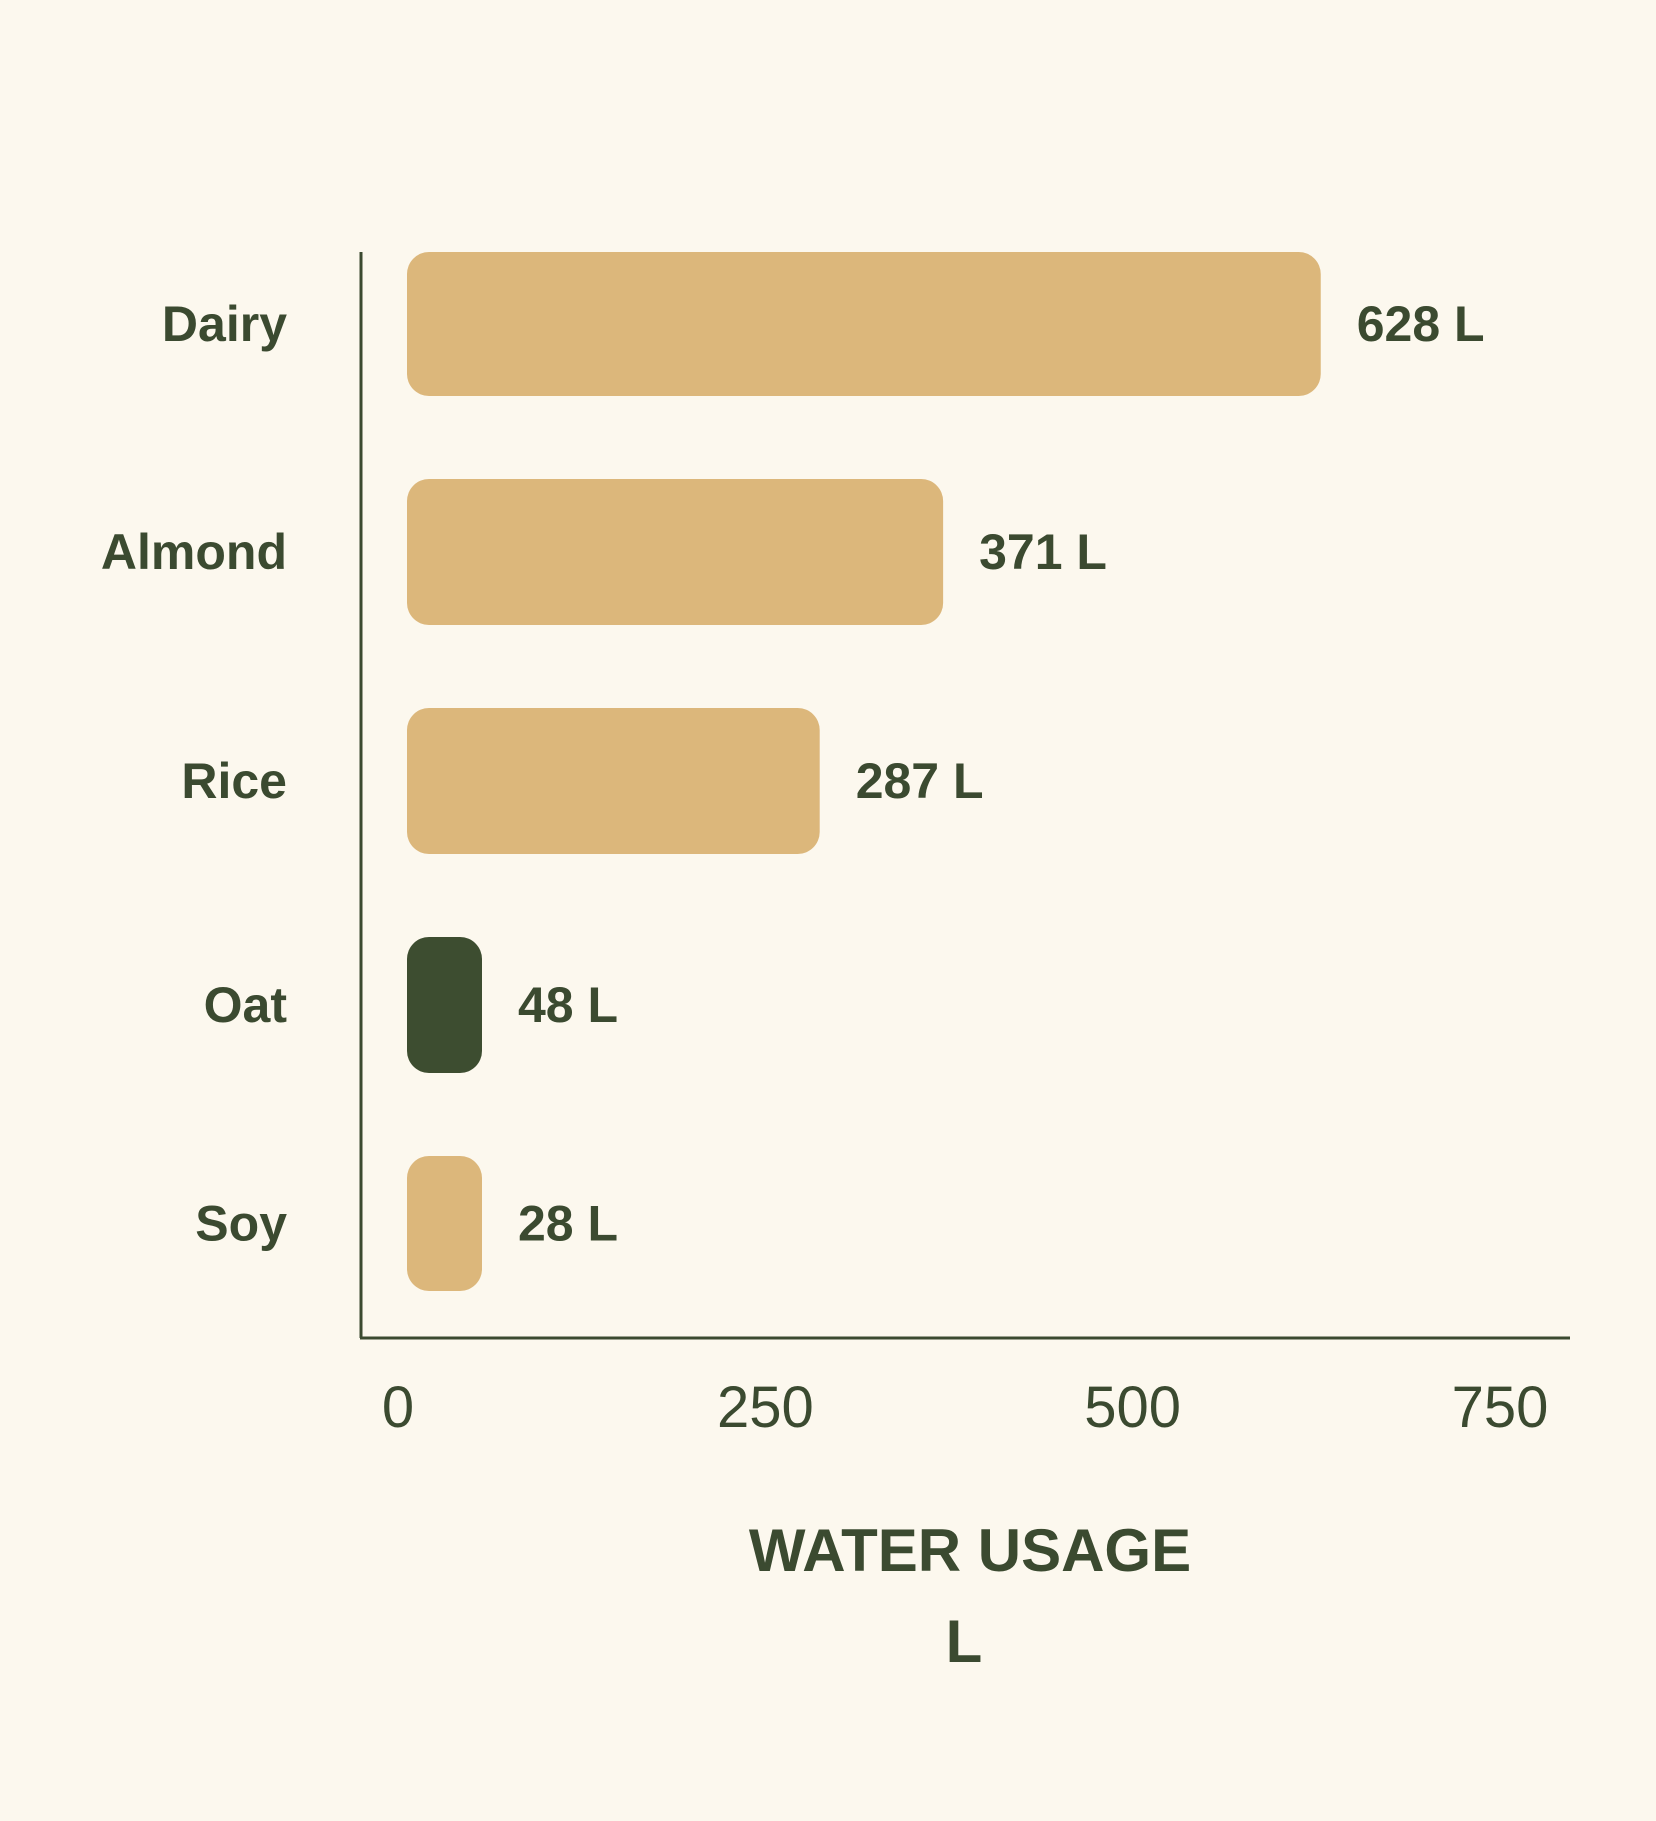  Describe the element at coordinates (444, 1223) in the screenshot. I see `bar-soy` at that location.